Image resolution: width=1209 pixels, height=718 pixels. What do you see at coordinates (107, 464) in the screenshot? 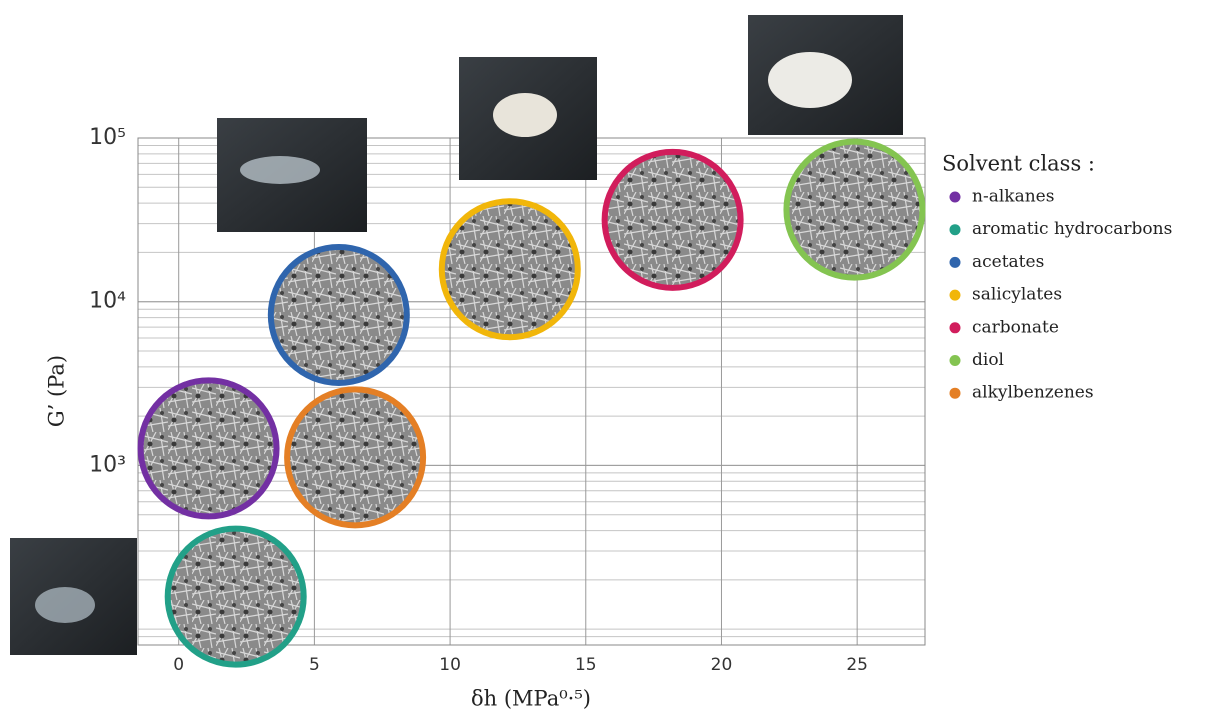
I see `y-tick-label: 10³` at bounding box center [107, 464].